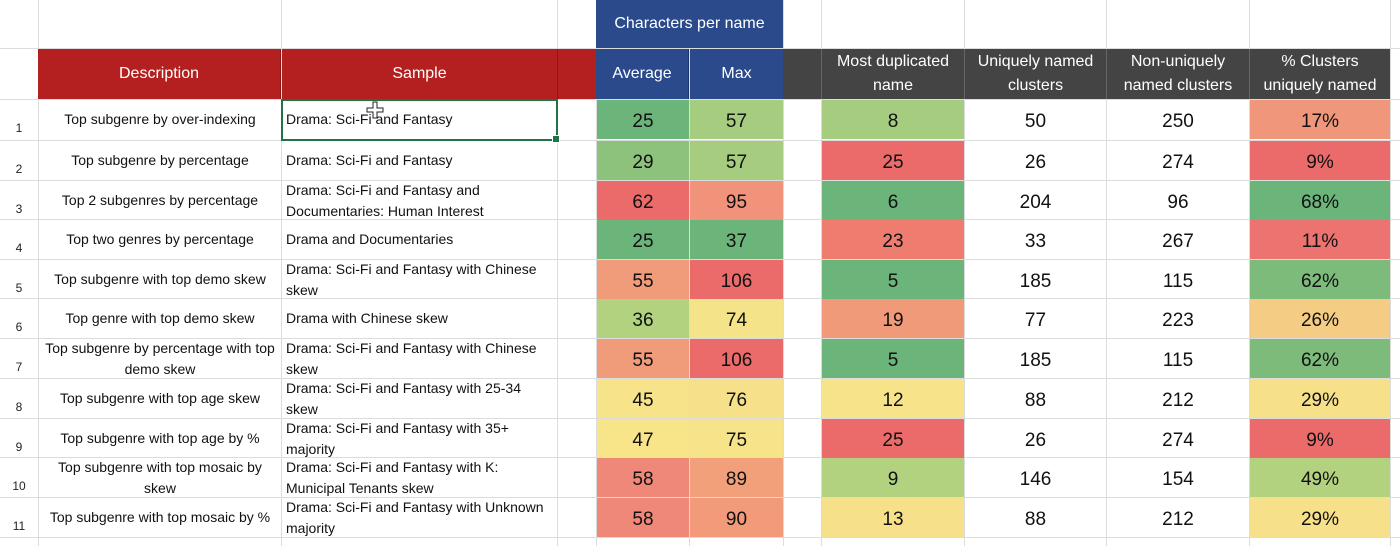  Describe the element at coordinates (643, 160) in the screenshot. I see `average-cell: 29` at that location.